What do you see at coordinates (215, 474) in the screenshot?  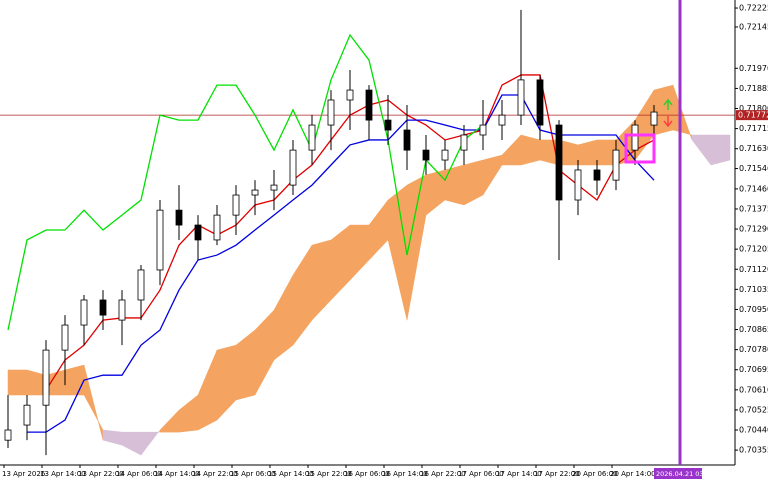 I see `x-tick-label: 14 Apr 22:00` at bounding box center [215, 474].